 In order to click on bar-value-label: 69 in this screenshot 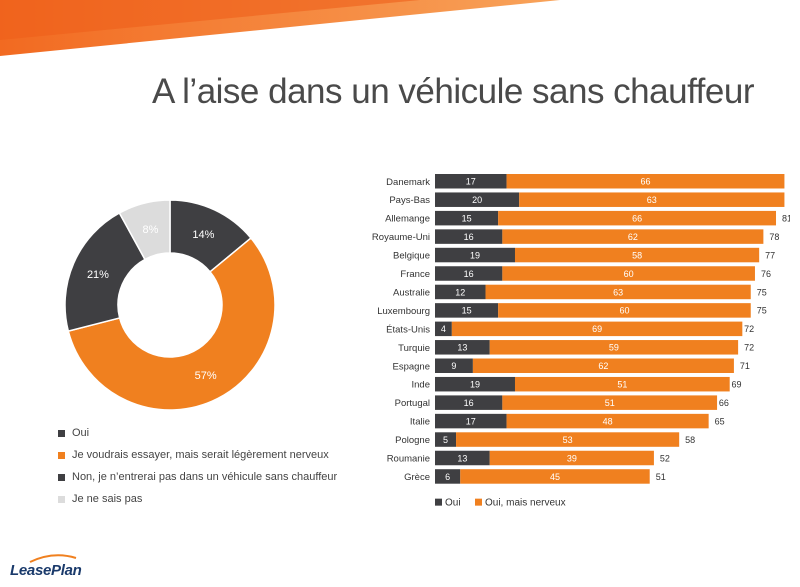, I will do `click(597, 329)`.